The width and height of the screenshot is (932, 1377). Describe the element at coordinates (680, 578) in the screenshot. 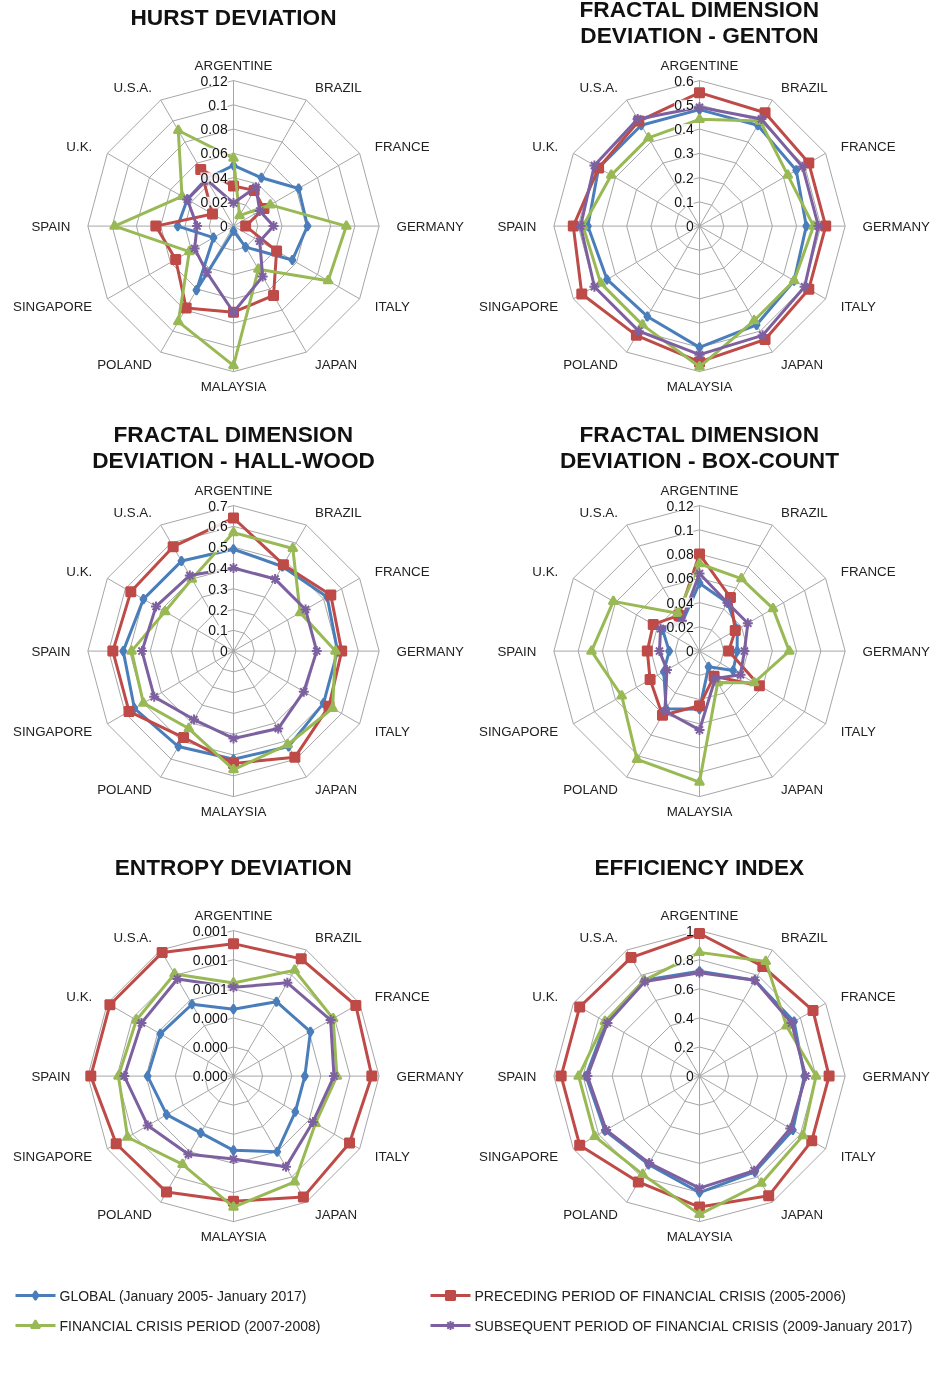

I see `y-tick-label: 0.06` at that location.